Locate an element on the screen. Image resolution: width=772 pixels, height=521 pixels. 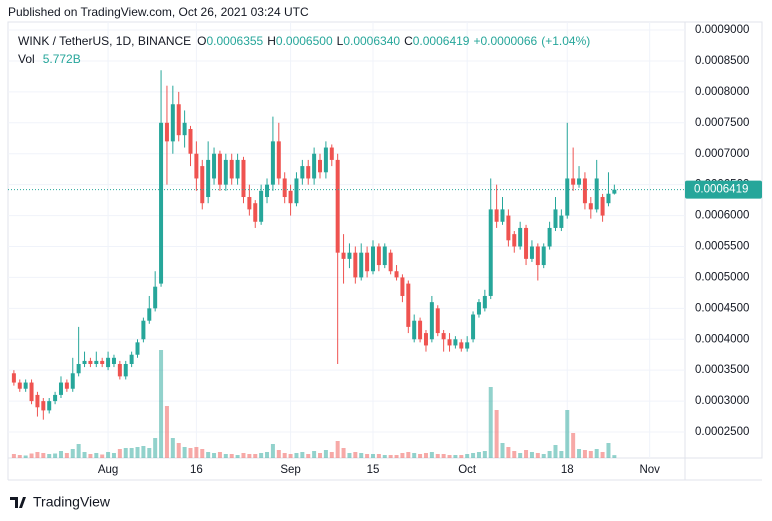
ohlc-letter: O is located at coordinates (201, 41).